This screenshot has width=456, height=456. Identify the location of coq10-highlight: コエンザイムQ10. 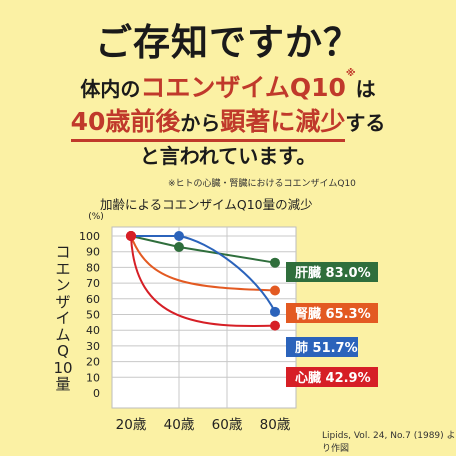
(243, 87).